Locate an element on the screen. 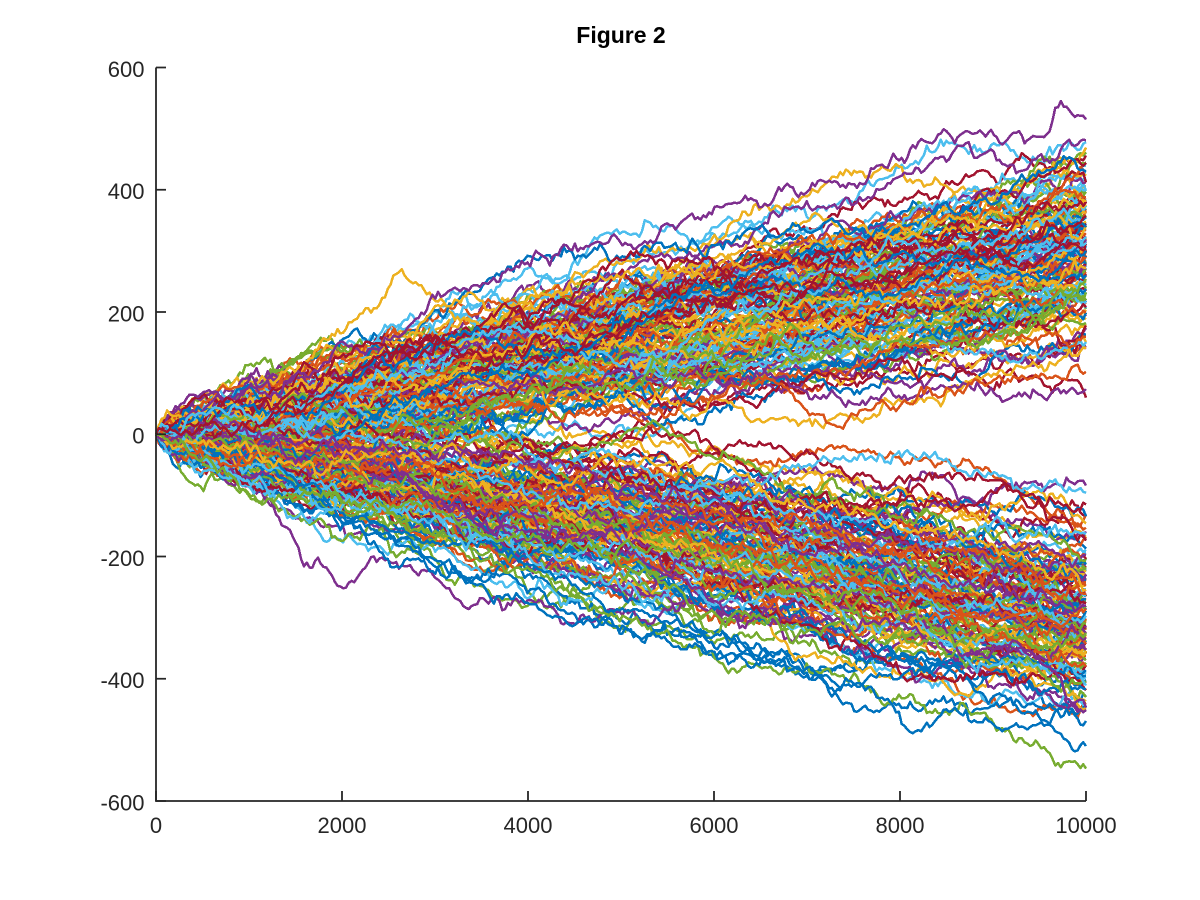 The image size is (1200, 900). svg-text: 200 is located at coordinates (126, 313).